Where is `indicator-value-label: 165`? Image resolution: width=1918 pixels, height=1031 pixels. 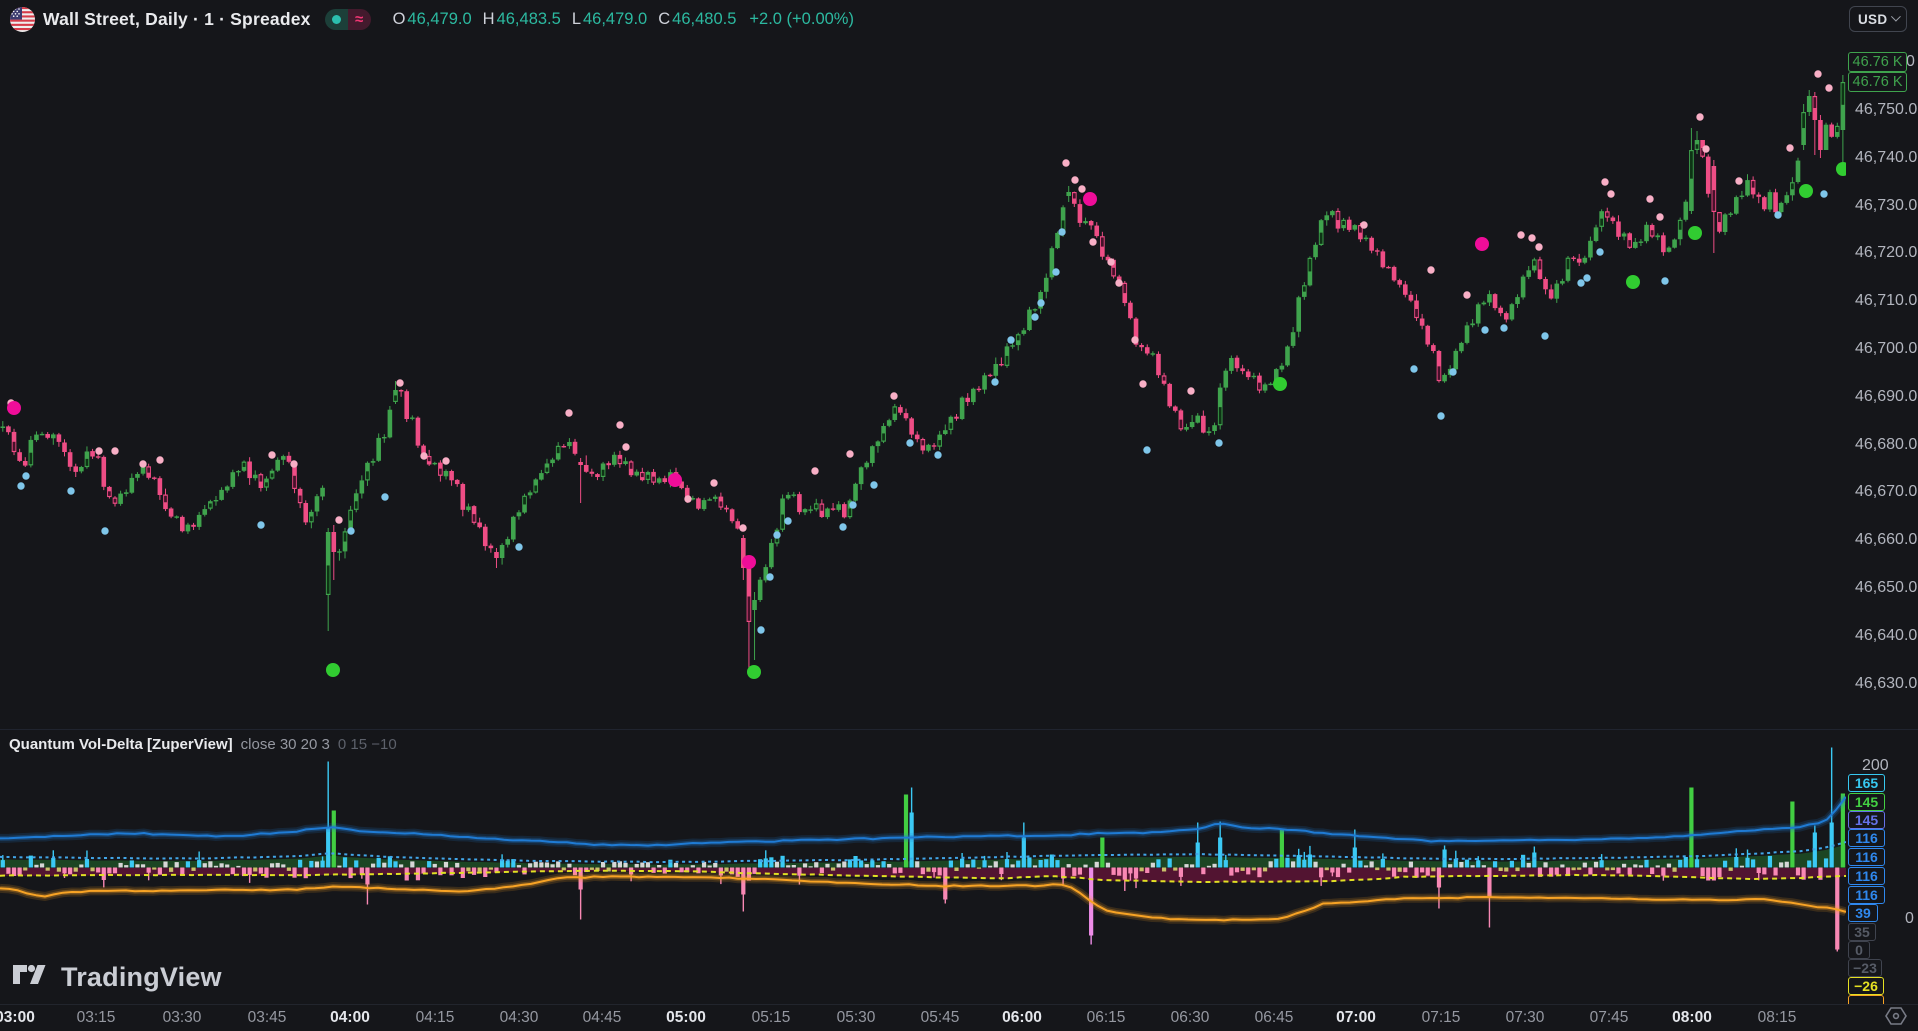 indicator-value-label: 165 is located at coordinates (1866, 783).